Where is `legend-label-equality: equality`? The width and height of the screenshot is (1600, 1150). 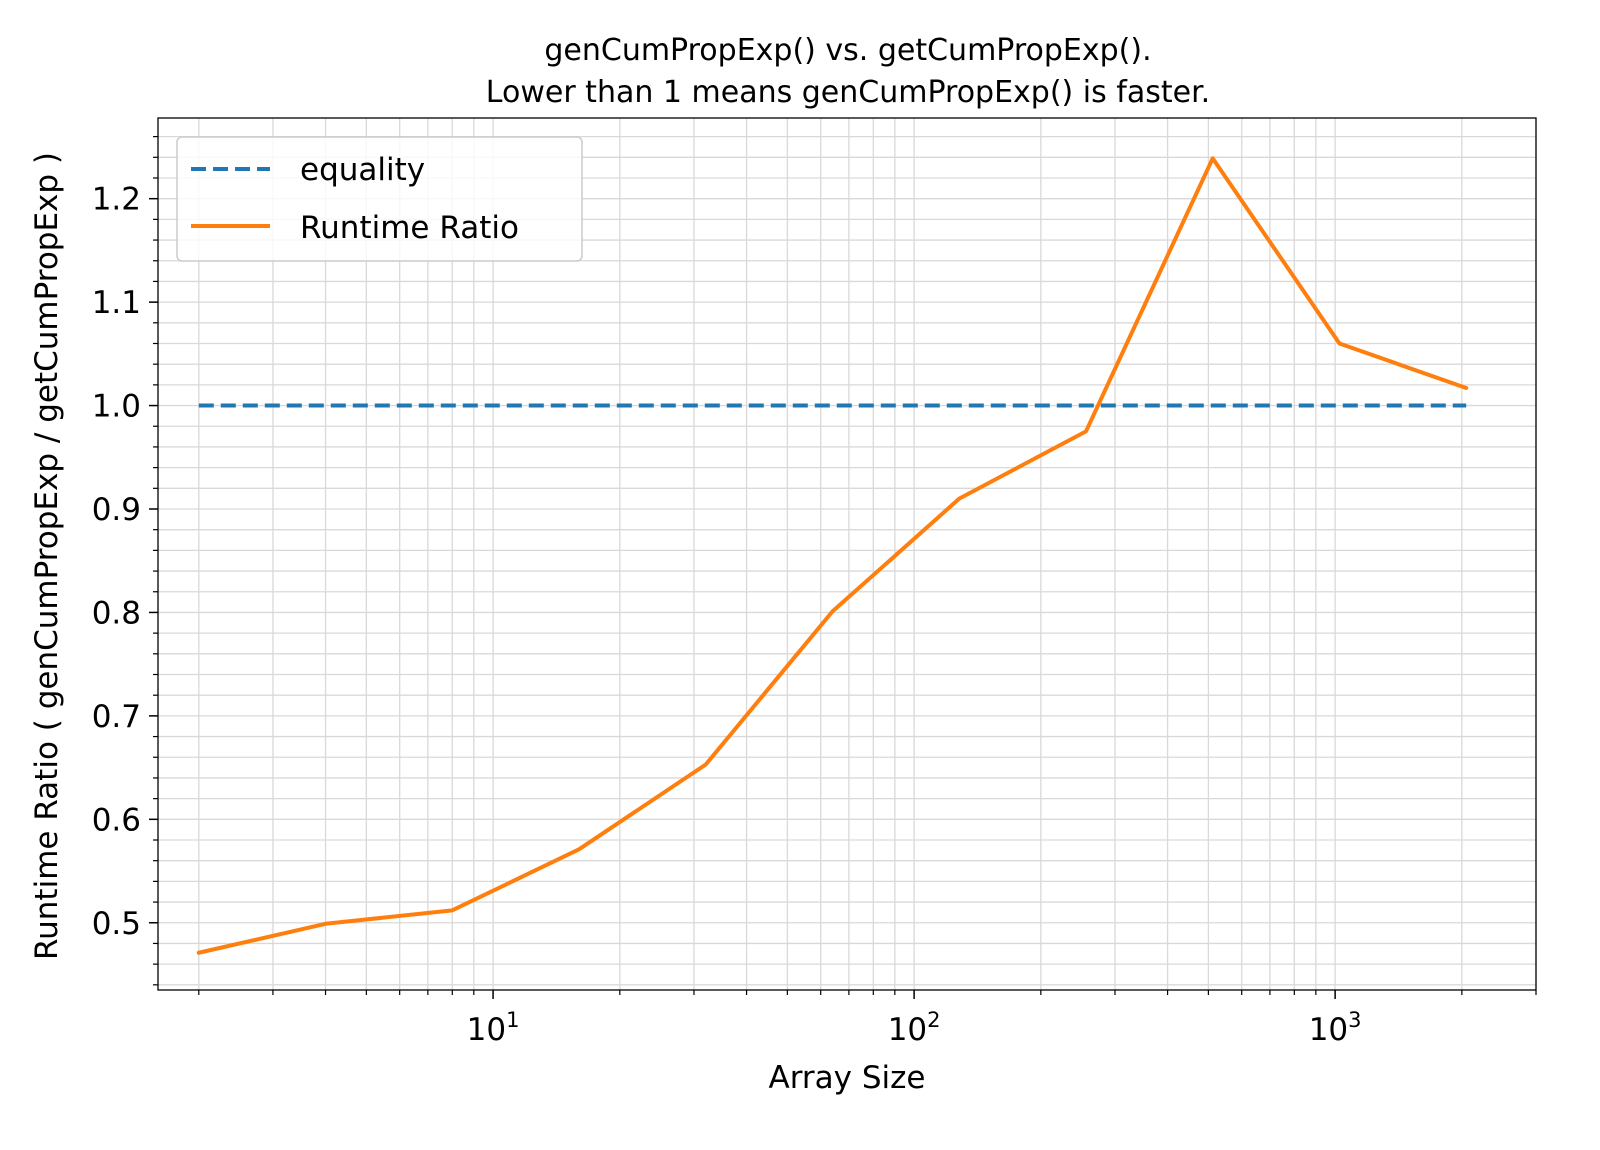
legend-label-equality: equality is located at coordinates (362, 170).